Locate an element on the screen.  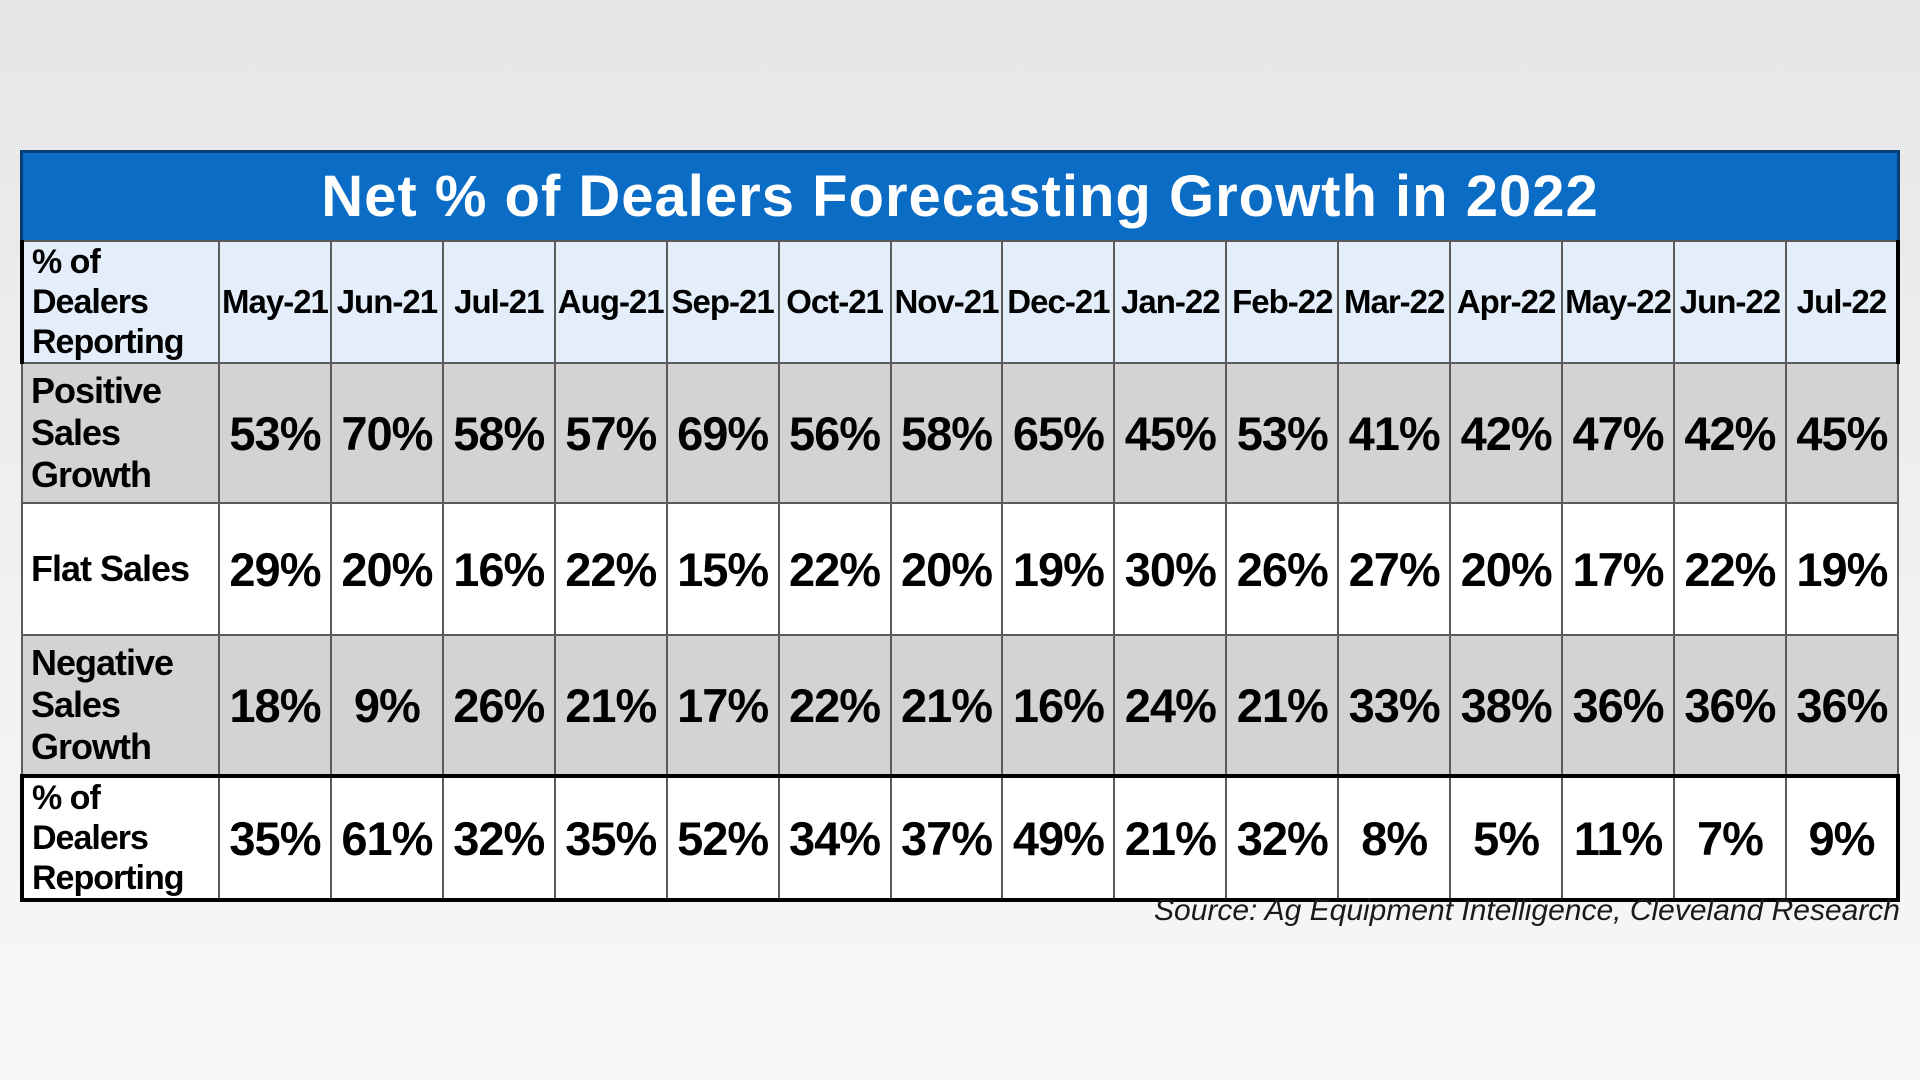
column-header: May-21 is located at coordinates (275, 302).